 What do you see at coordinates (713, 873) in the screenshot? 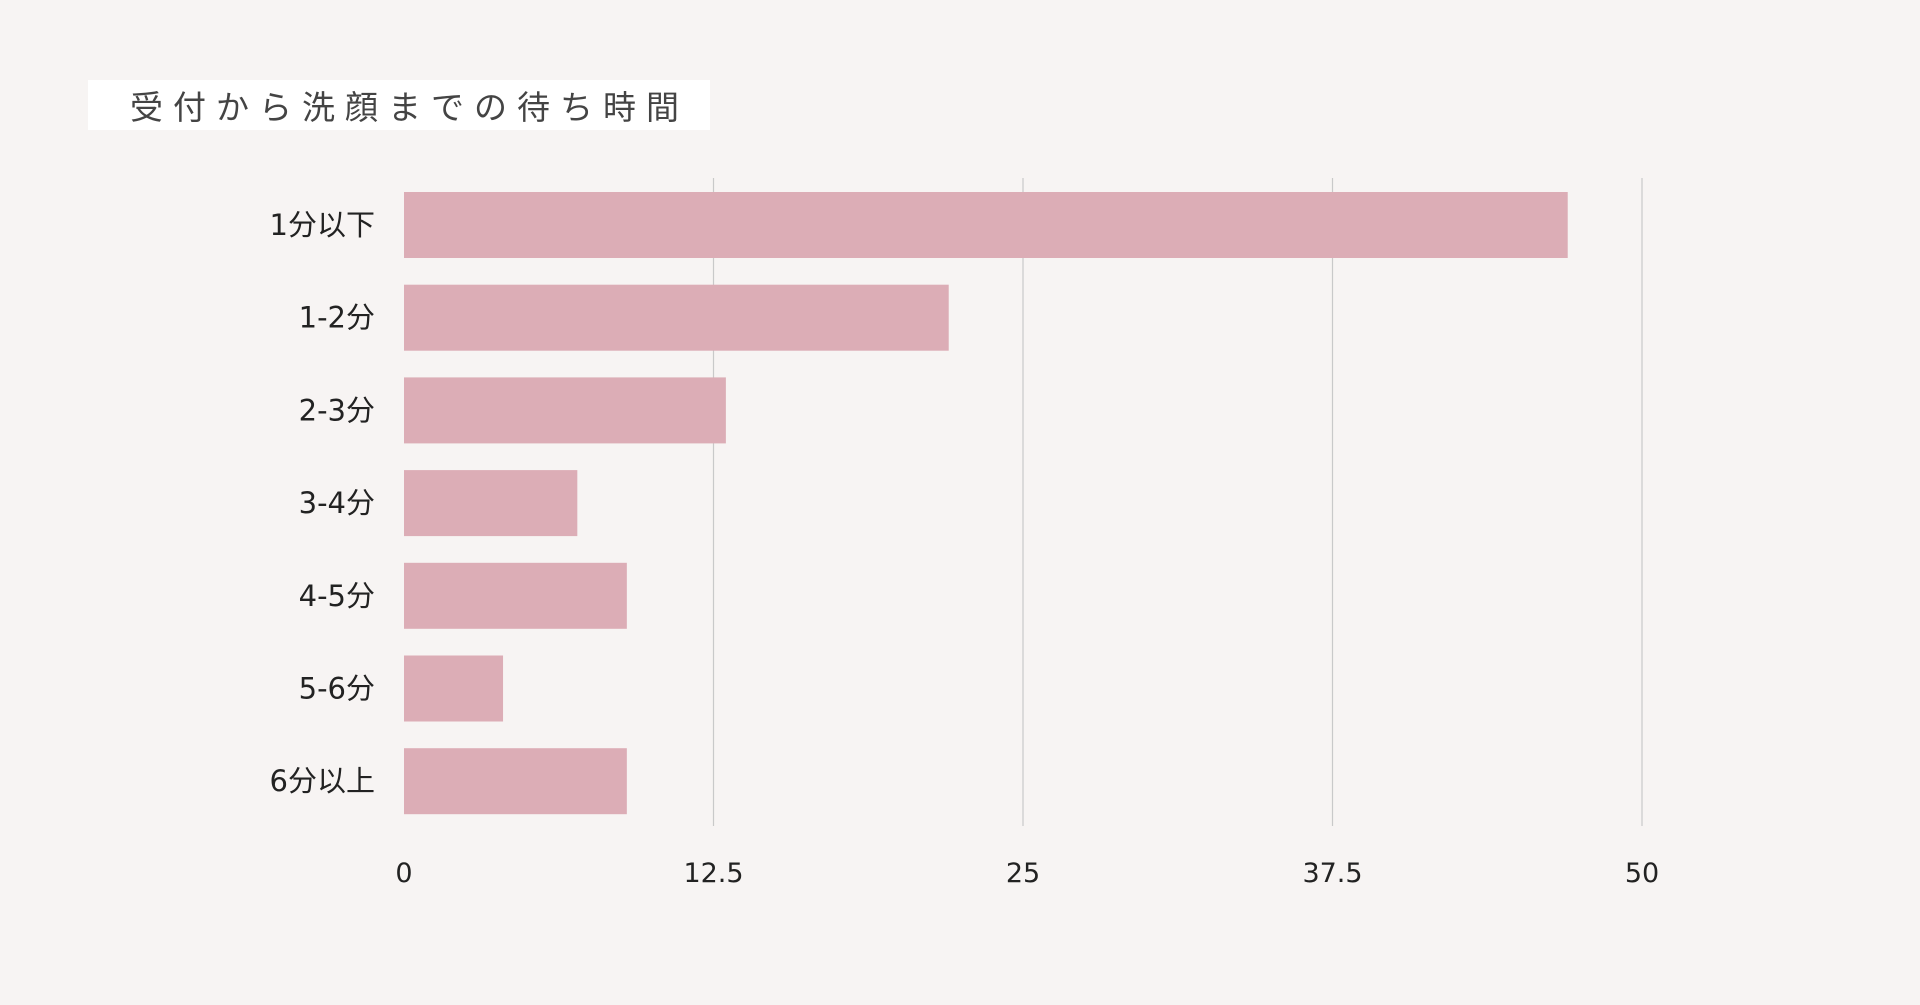
I see `x-tick-label: 12.5` at bounding box center [713, 873].